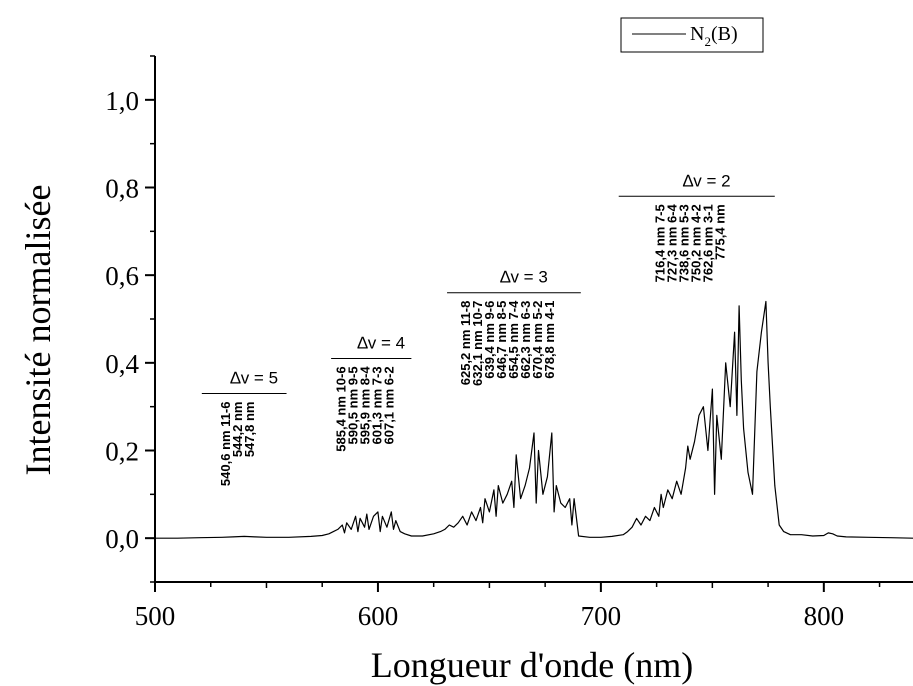 This screenshot has width=913, height=686. What do you see at coordinates (352, 405) in the screenshot?
I see `band-wavelength-label: 590,5 nm 9-5` at bounding box center [352, 405].